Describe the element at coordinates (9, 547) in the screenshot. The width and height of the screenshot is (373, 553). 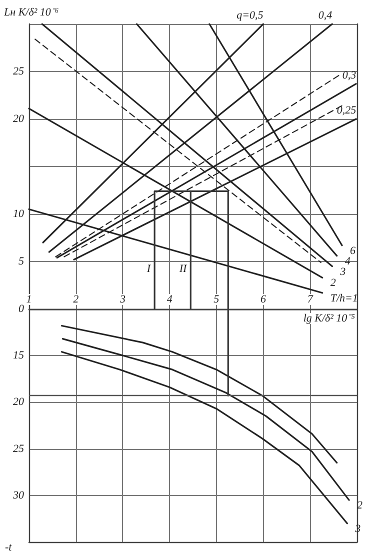
I see `y-axis-title: -t` at that location.